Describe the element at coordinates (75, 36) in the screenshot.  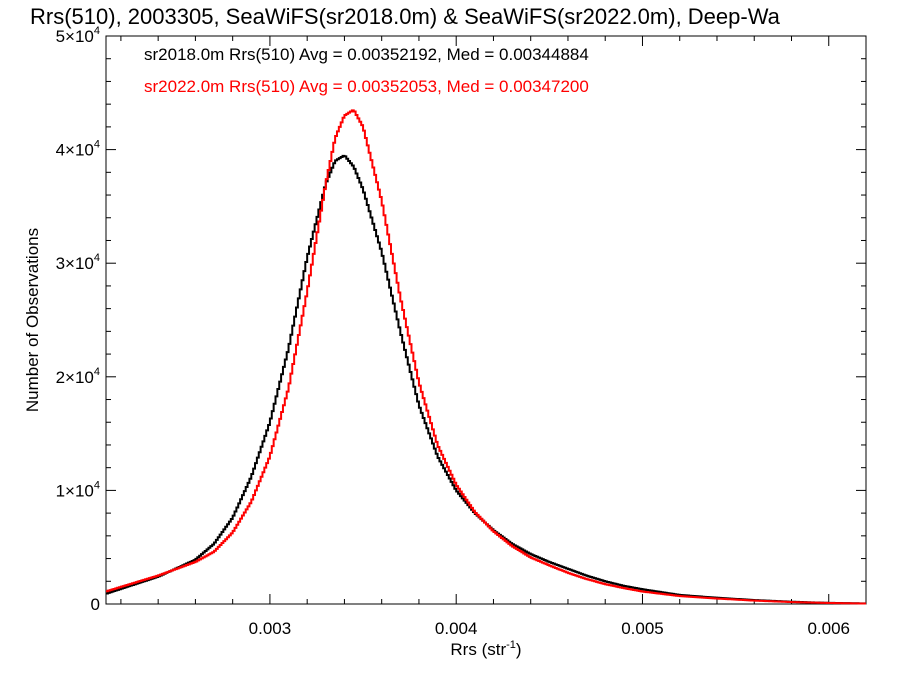
I see `y-tick-label-base: 5×10` at that location.